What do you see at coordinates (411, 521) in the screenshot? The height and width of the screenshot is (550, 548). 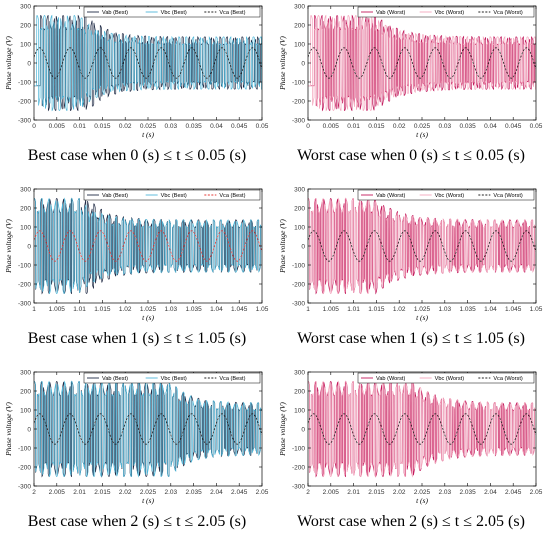 I see `chart-caption: Worst case when 2 (s) ≤ t ≤ 2.05 (s)` at bounding box center [411, 521].